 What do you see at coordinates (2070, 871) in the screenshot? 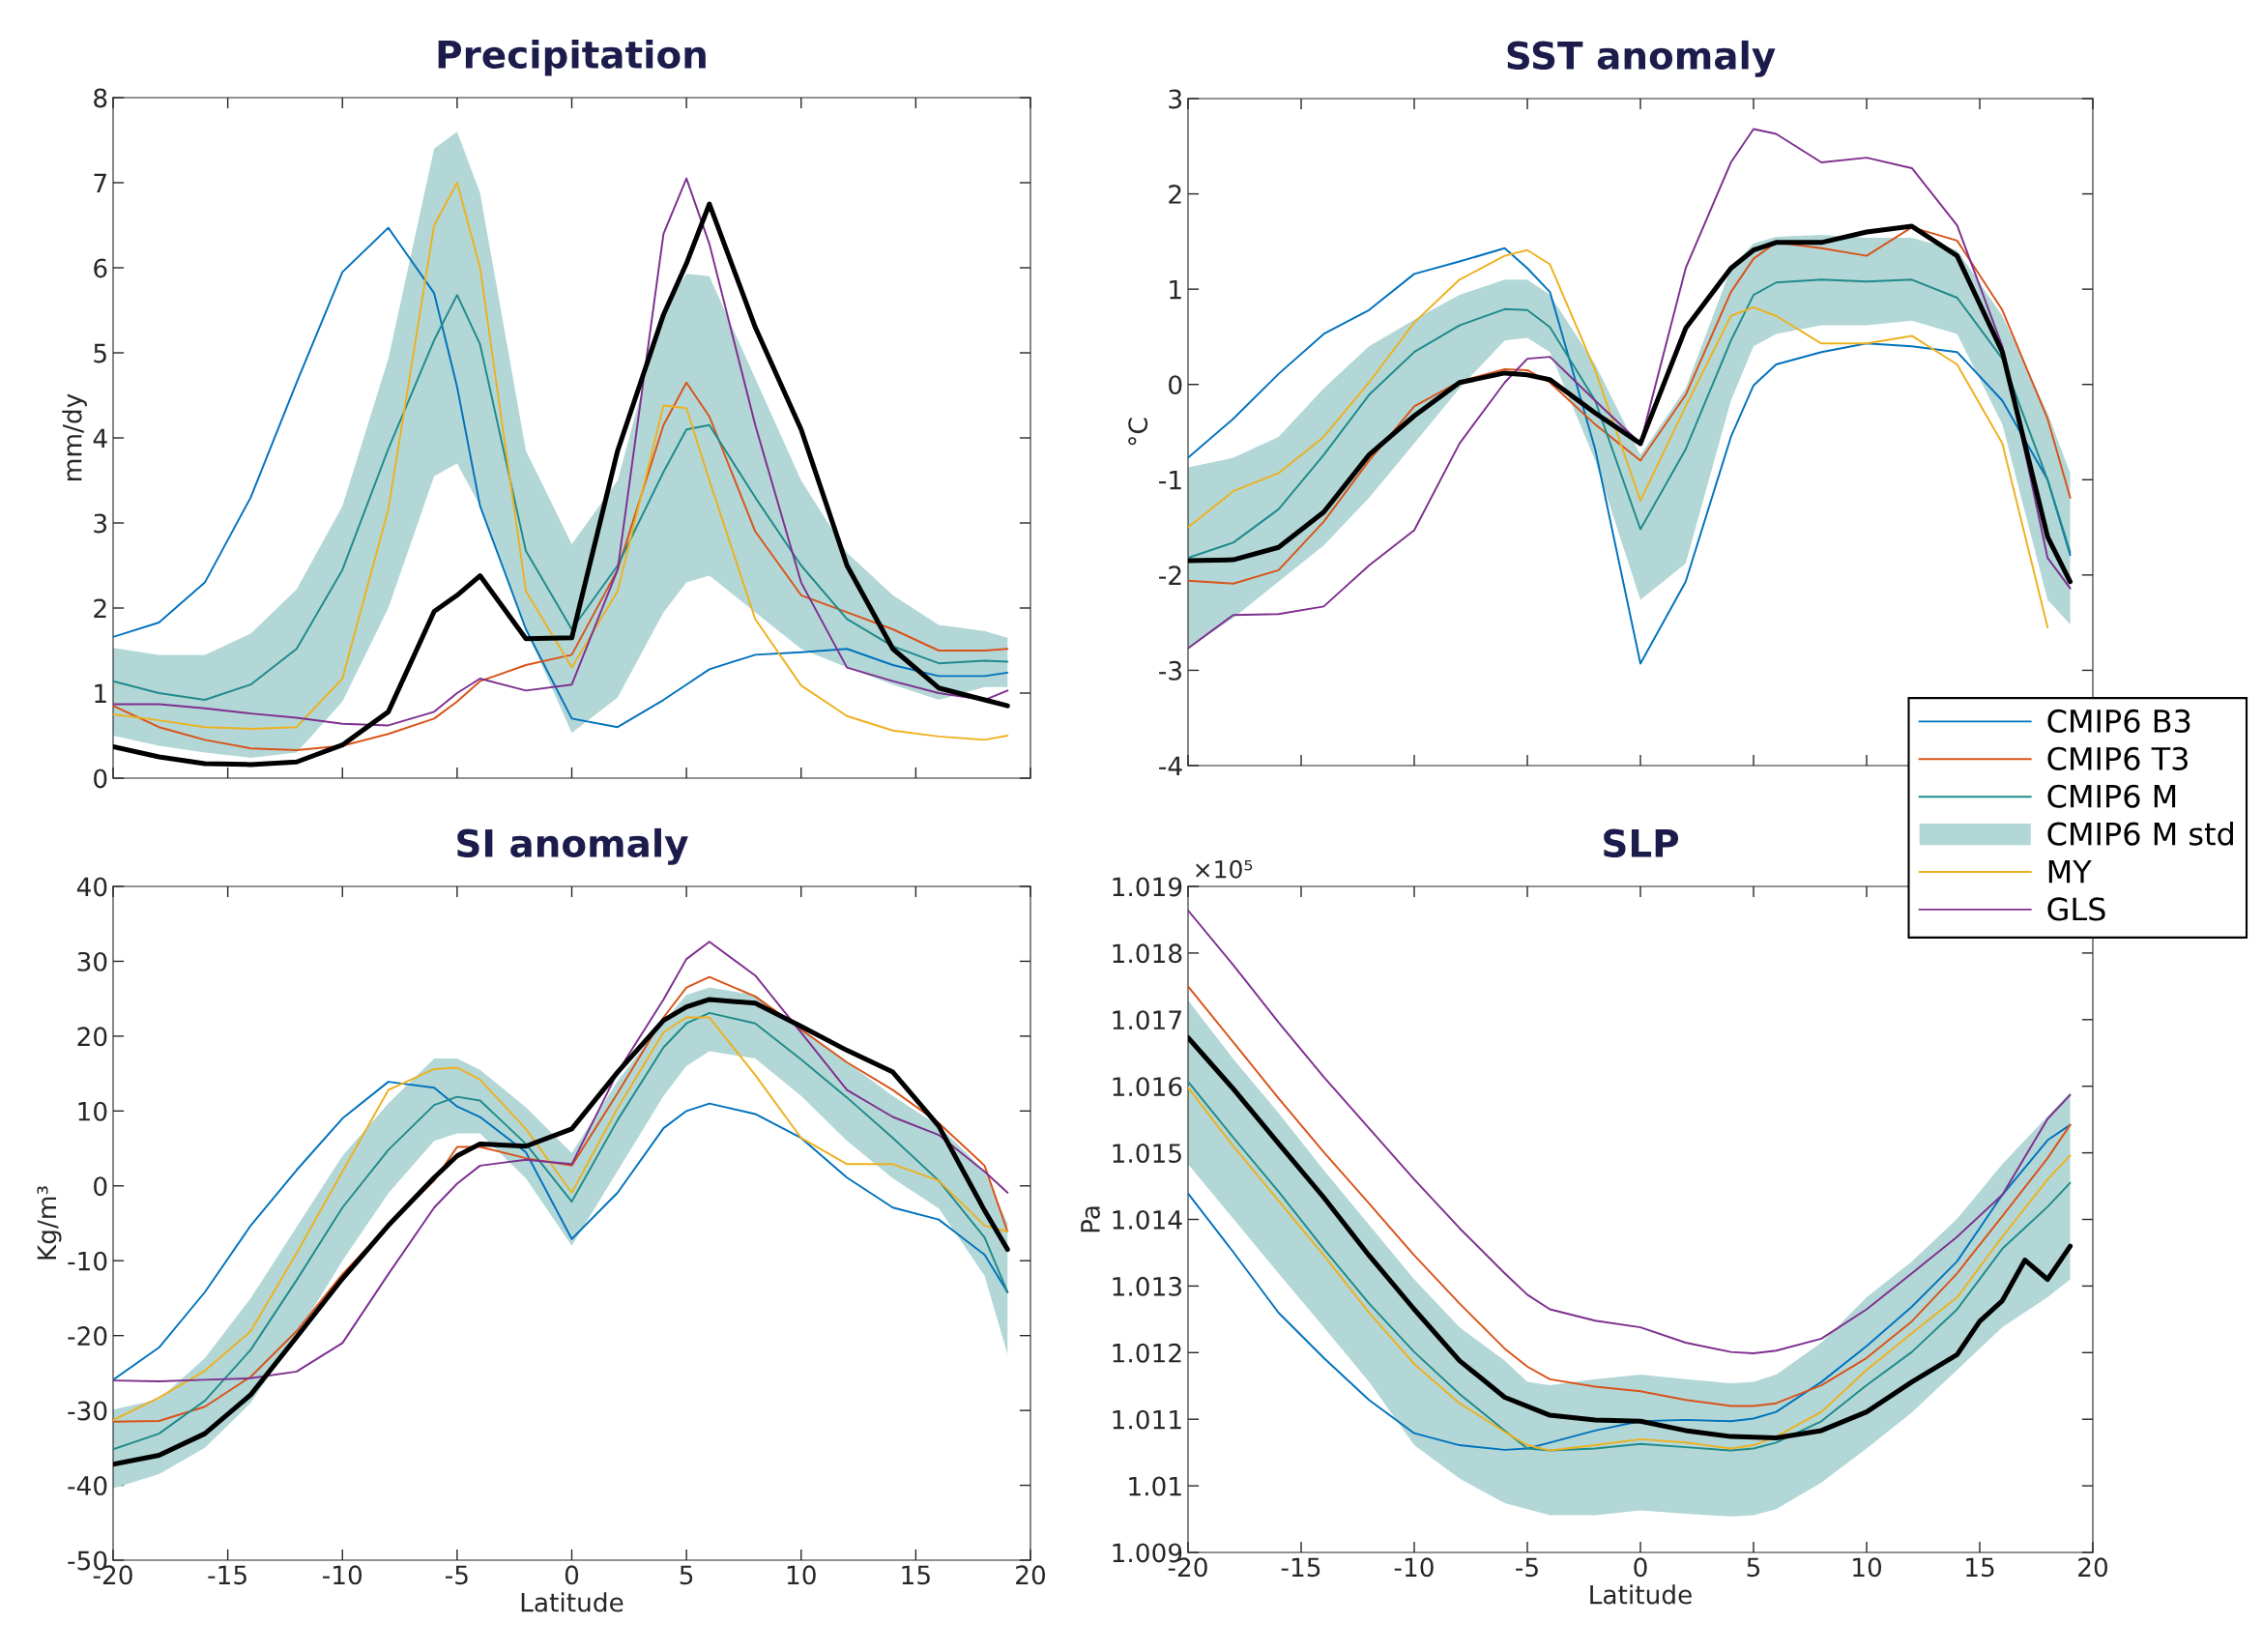
I see `legend-label: MY` at bounding box center [2070, 871].